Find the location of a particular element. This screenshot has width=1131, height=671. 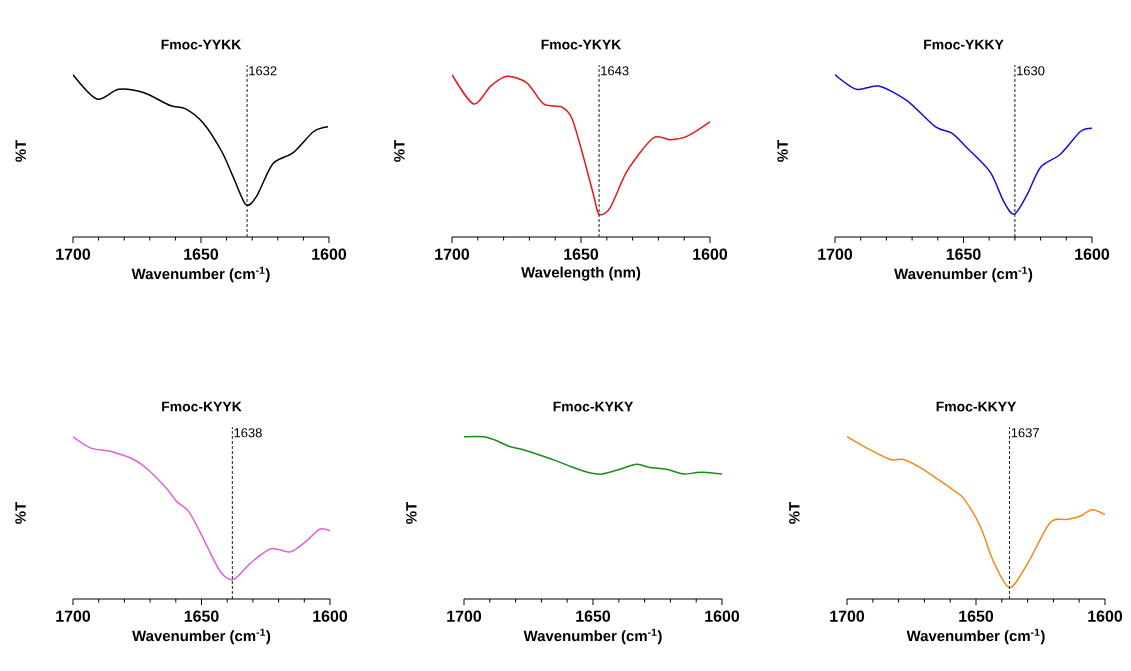

ref-line-label: 1643 is located at coordinates (615, 71).